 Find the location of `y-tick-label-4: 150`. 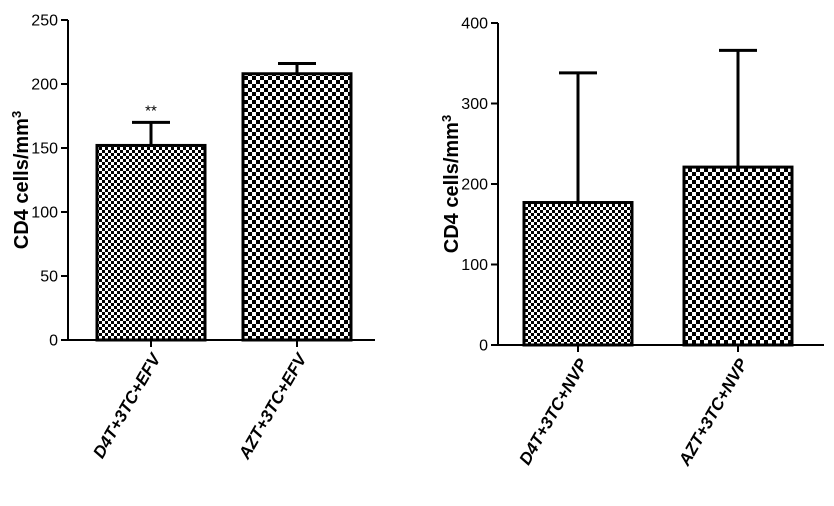

y-tick-label-4: 150 is located at coordinates (44, 149).